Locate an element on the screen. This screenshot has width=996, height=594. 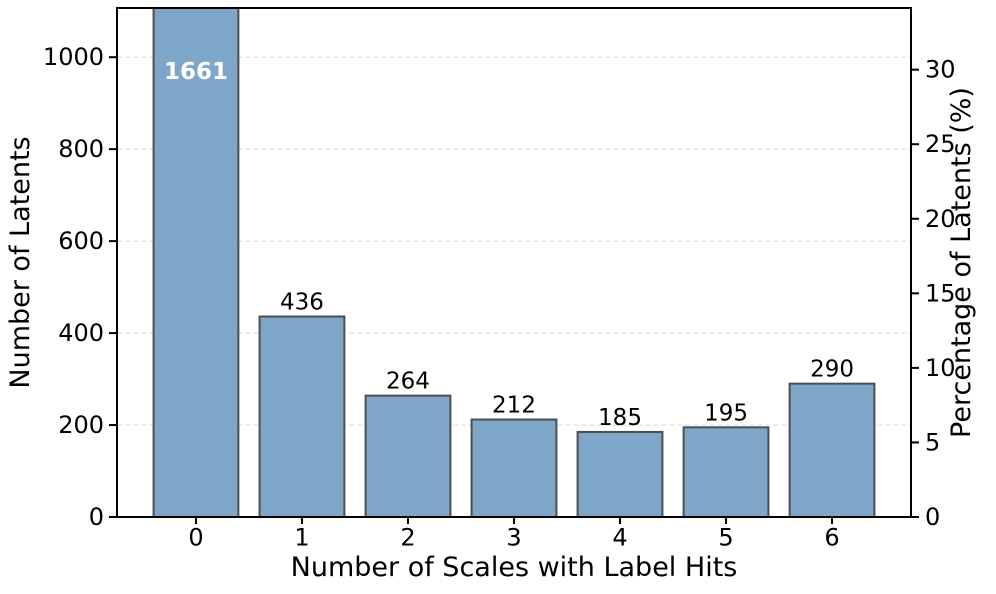
left-tick-label: 400 is located at coordinates (81, 333).